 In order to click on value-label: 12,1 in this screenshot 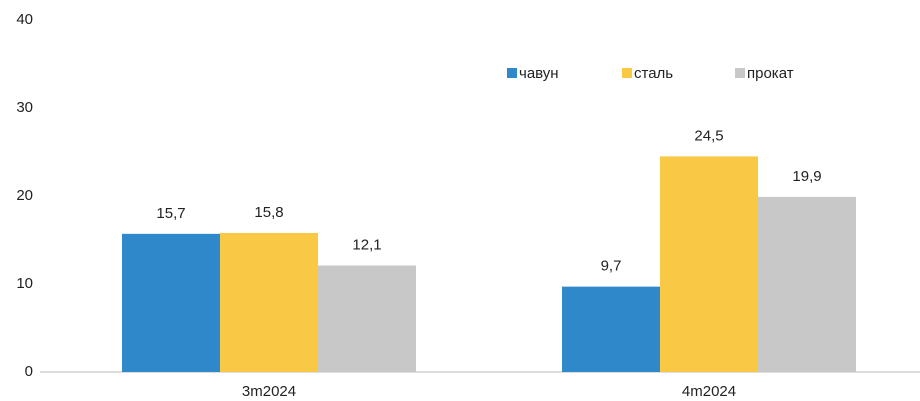, I will do `click(366, 244)`.